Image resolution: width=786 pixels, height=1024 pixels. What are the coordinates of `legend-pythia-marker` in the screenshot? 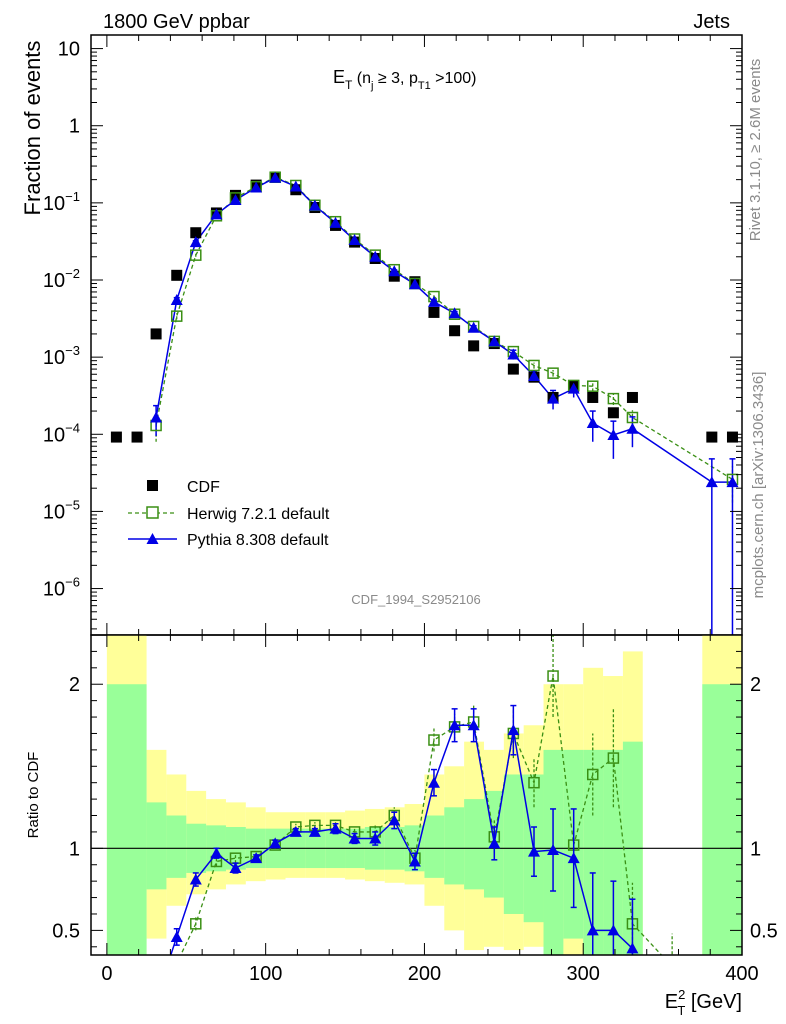 It's located at (152, 538).